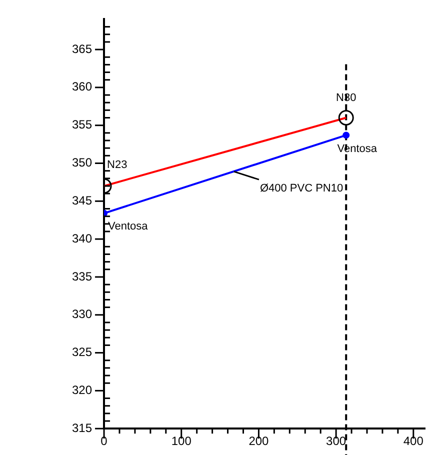 The width and height of the screenshot is (435, 455). I want to click on x-tick-label: 100, so click(181, 441).